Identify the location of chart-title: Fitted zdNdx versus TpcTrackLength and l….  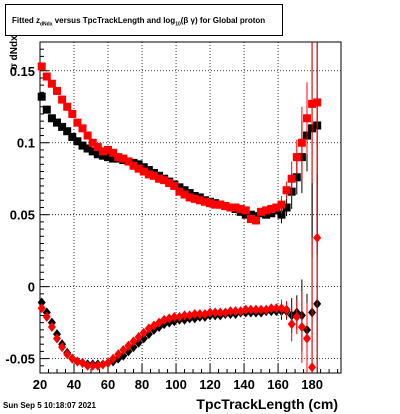
(138, 22).